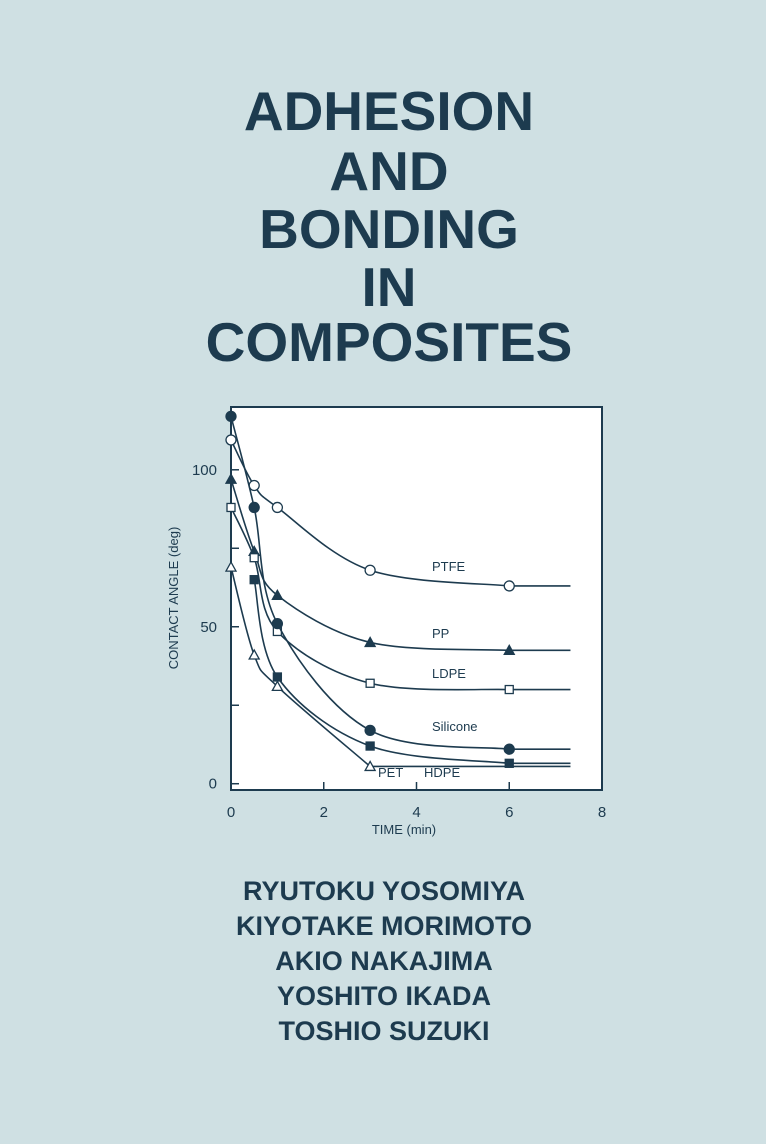 The width and height of the screenshot is (766, 1144). What do you see at coordinates (389, 229) in the screenshot?
I see `title-line: BONDING` at bounding box center [389, 229].